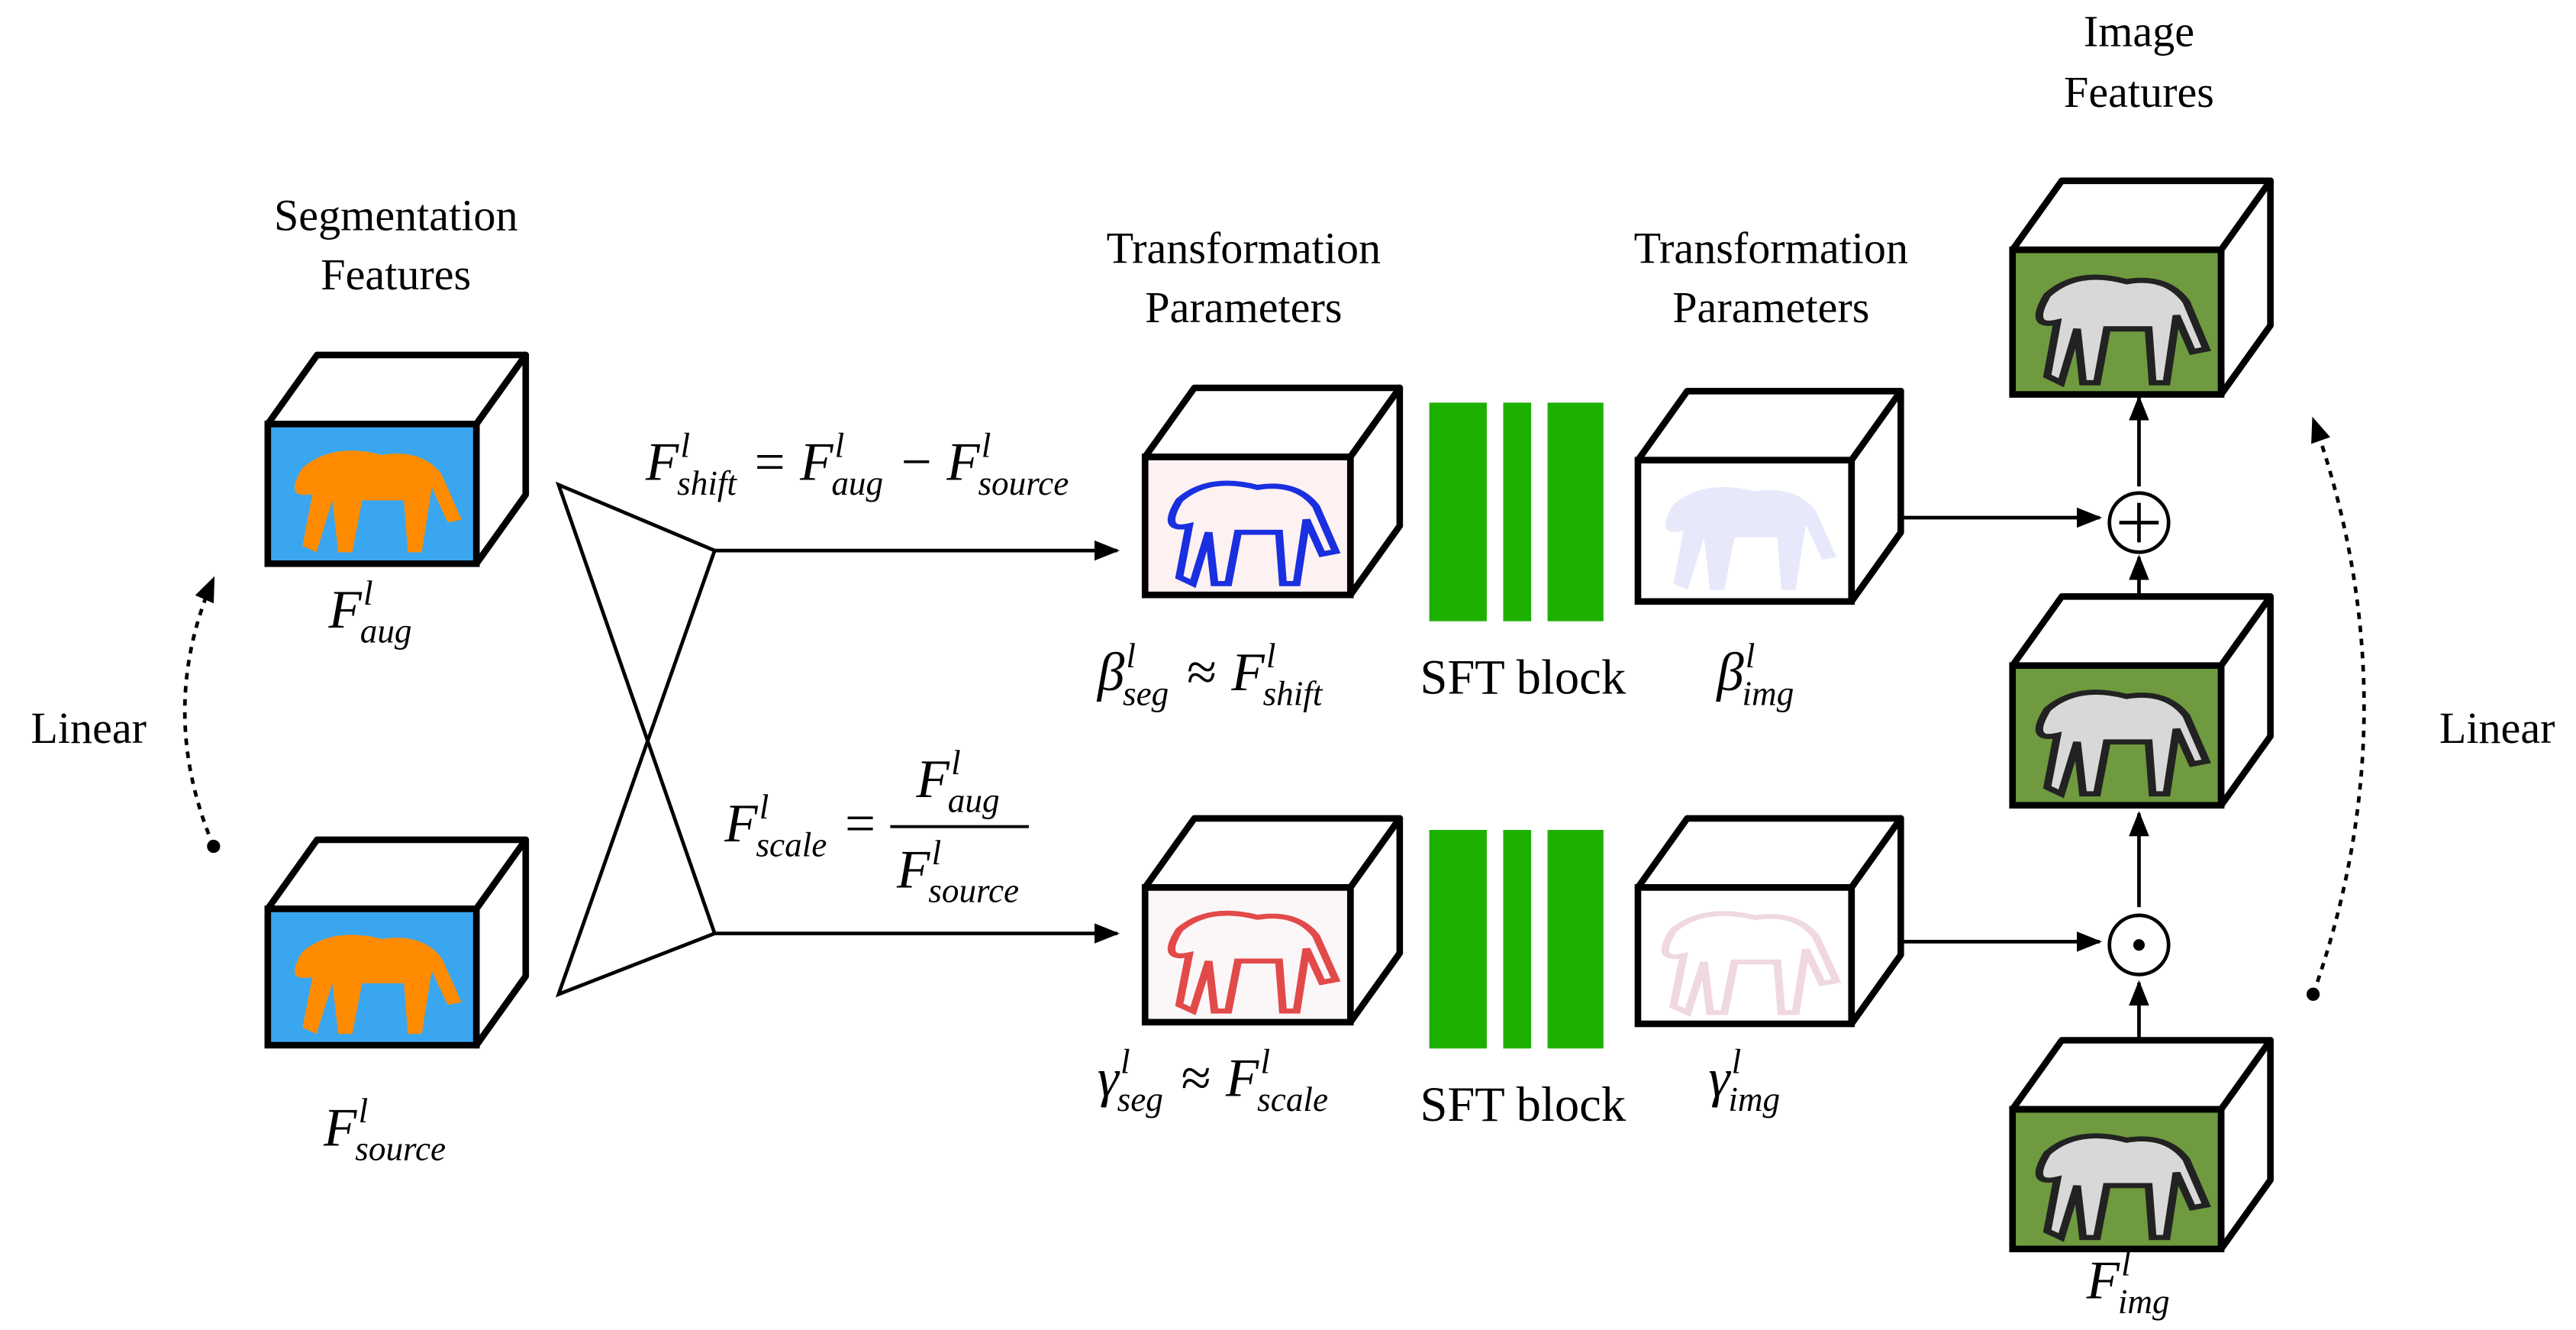  Describe the element at coordinates (1140, 1099) in the screenshot. I see `math-sub: seg` at that location.